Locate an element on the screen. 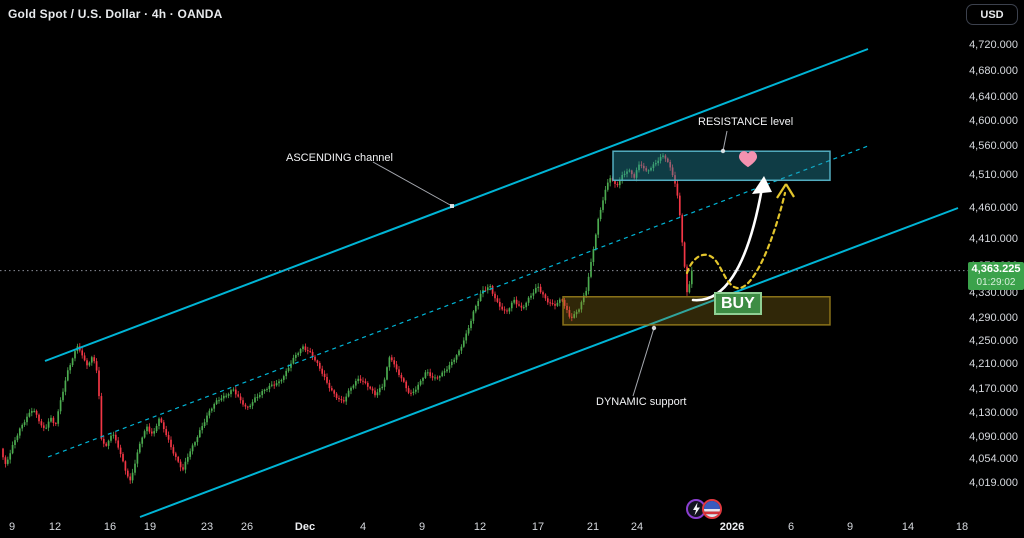 The width and height of the screenshot is (1024, 538). heart-icon is located at coordinates (748, 159).